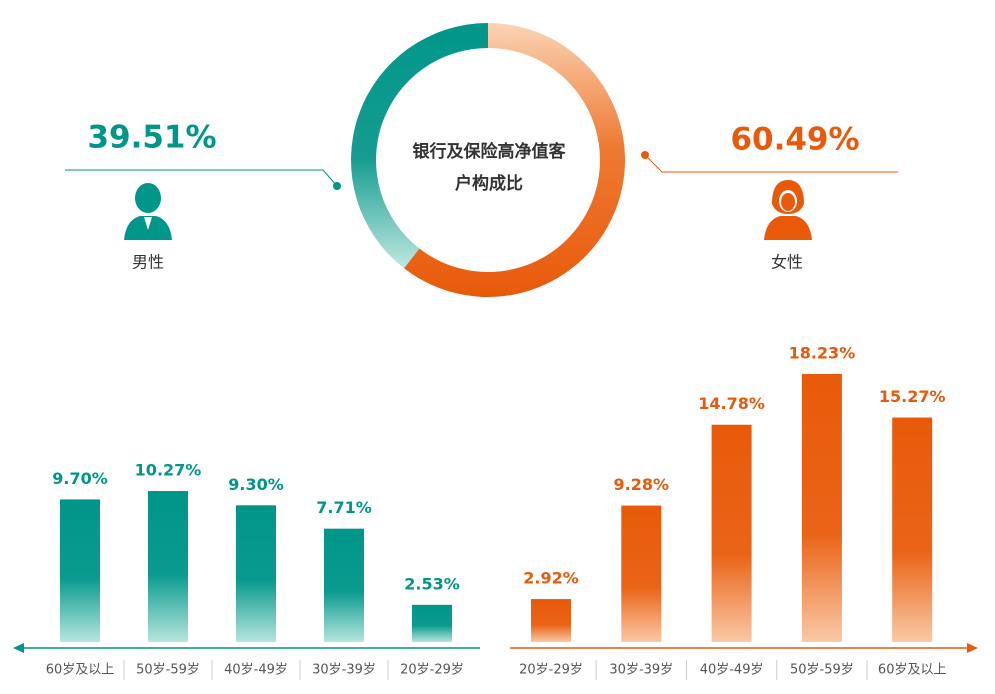 The image size is (995, 694). I want to click on value-label: 9.70%, so click(80, 478).